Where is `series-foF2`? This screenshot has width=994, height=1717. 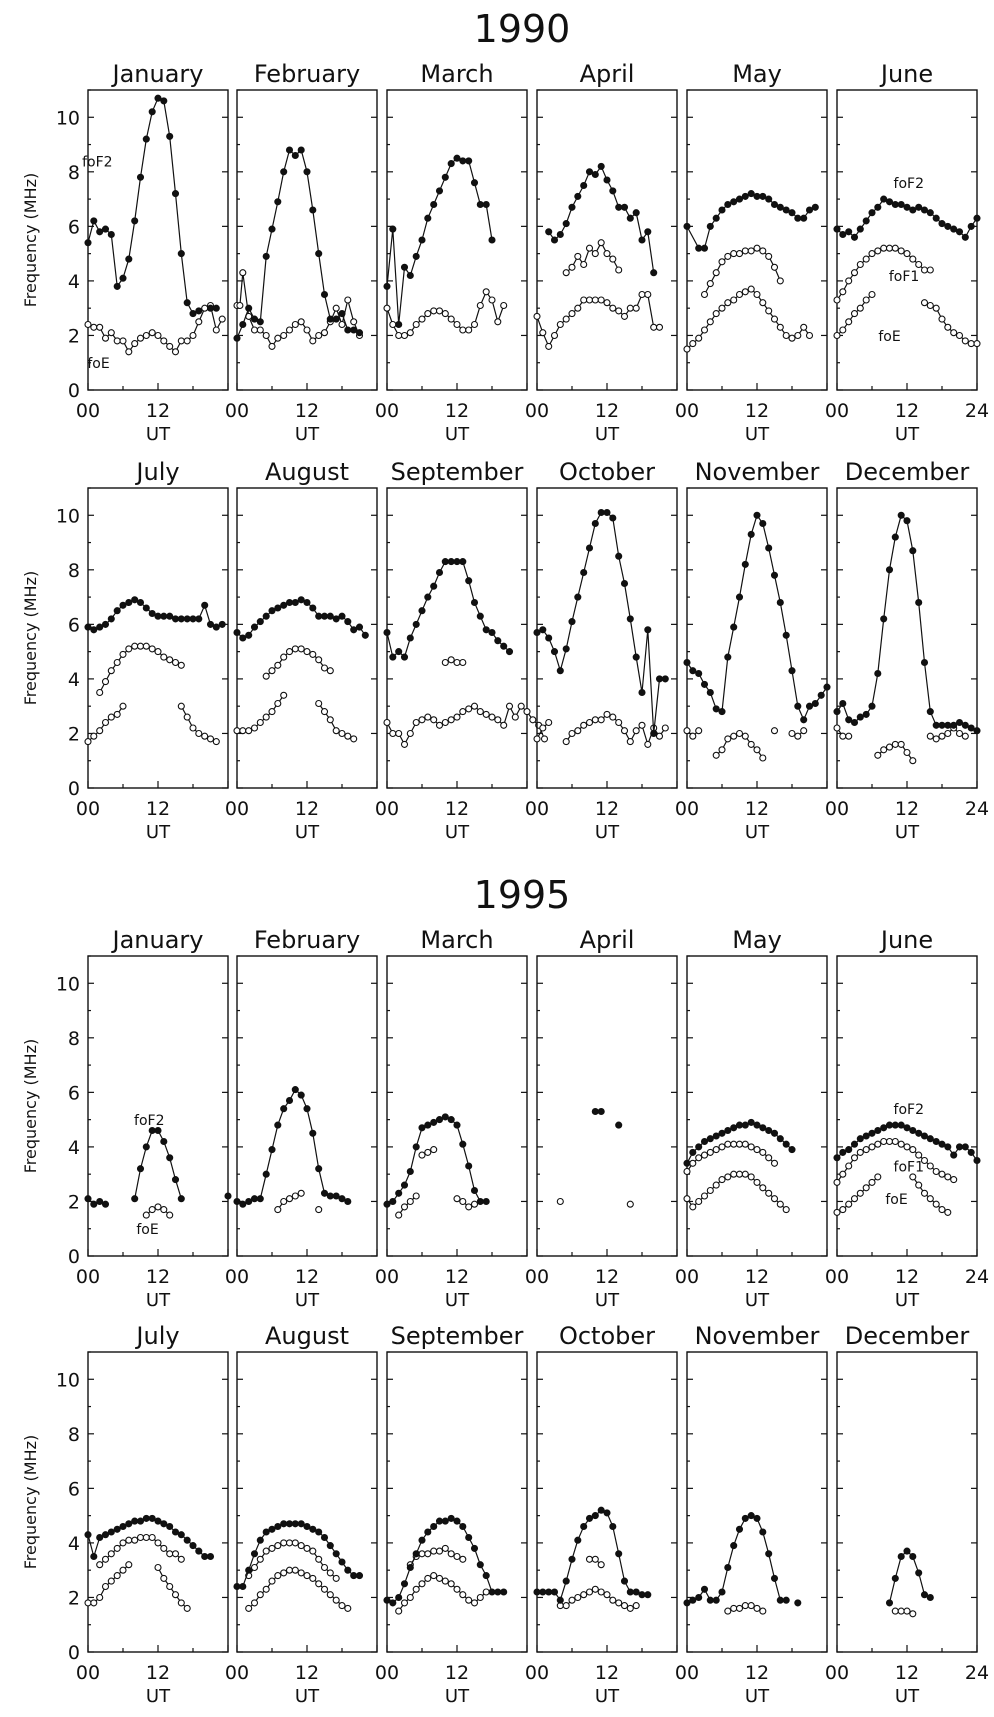 series-foF2 is located at coordinates (152, 206).